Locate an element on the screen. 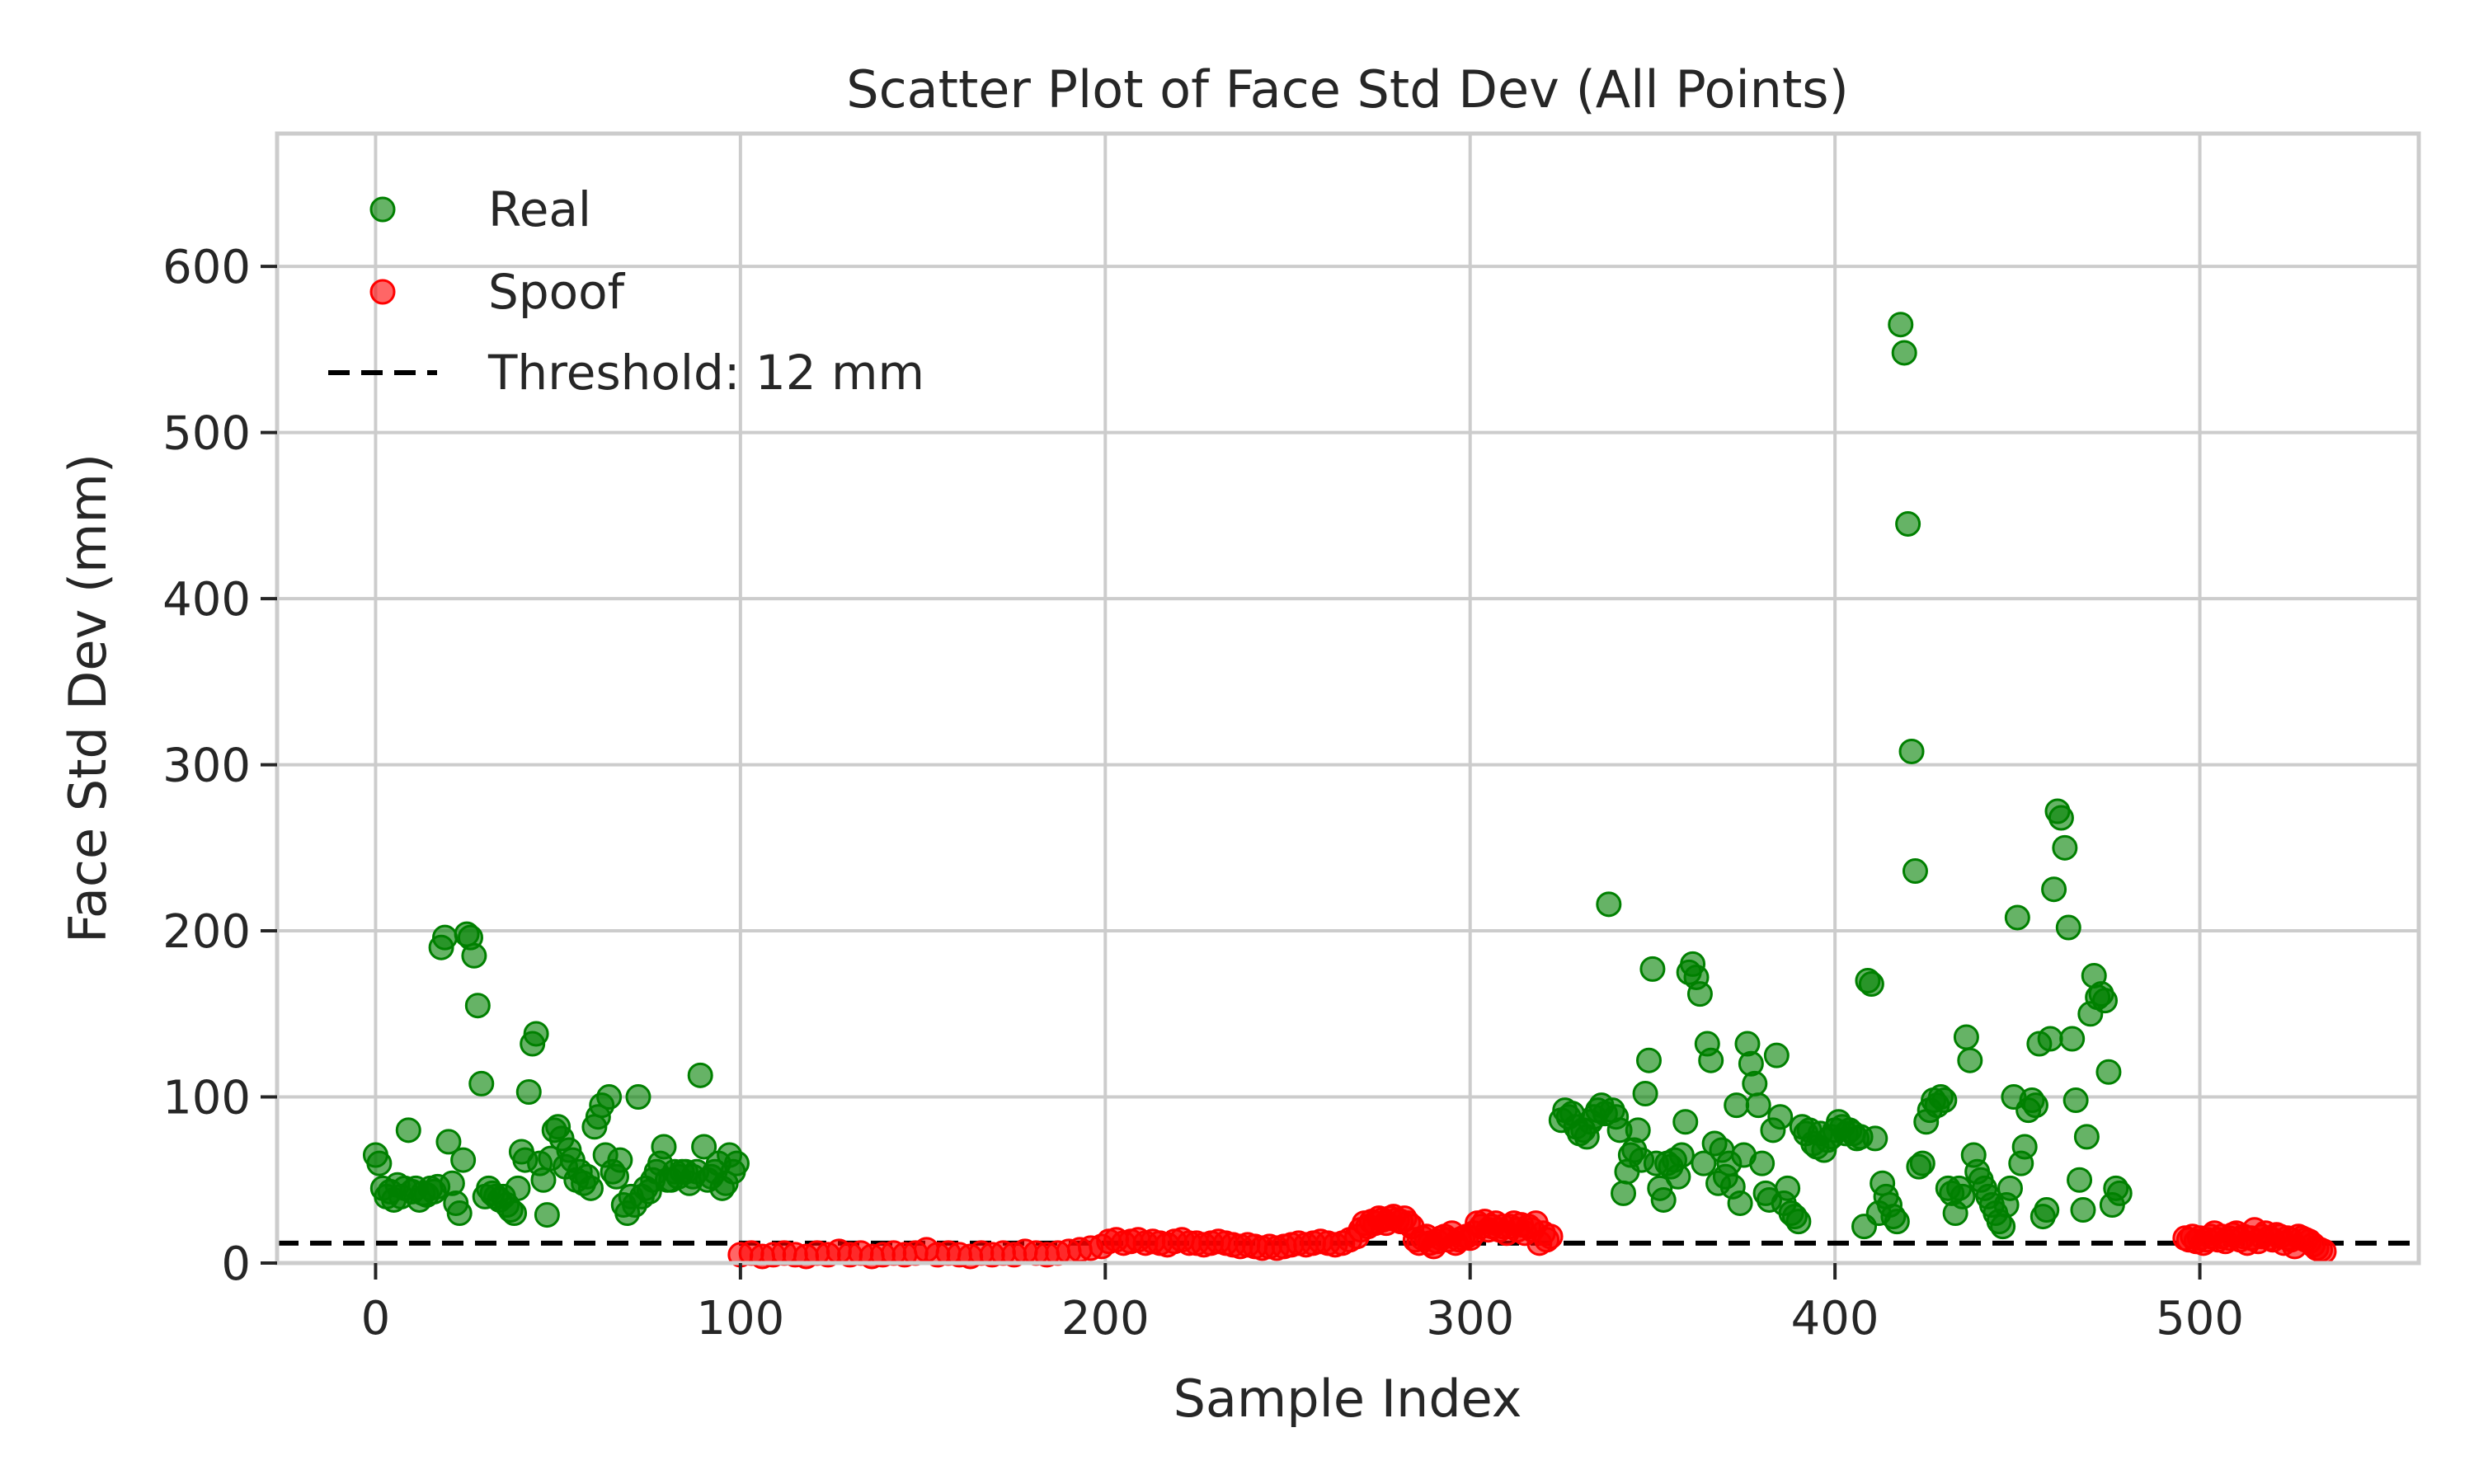 Image resolution: width=2474 pixels, height=1484 pixels. x-tick-label: 200 is located at coordinates (1105, 1318).